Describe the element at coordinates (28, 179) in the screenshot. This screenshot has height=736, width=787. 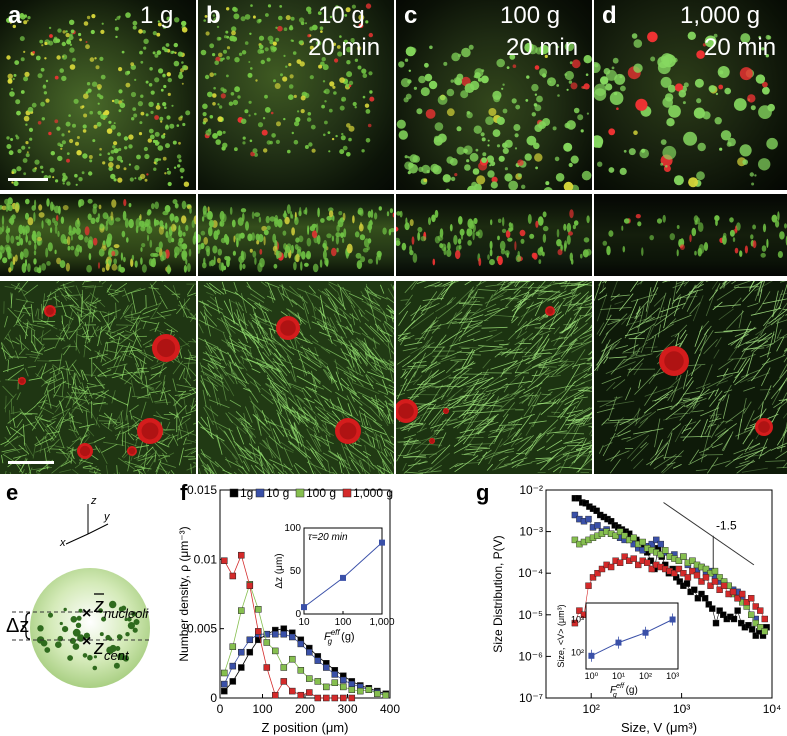
I see `scale-bar` at that location.